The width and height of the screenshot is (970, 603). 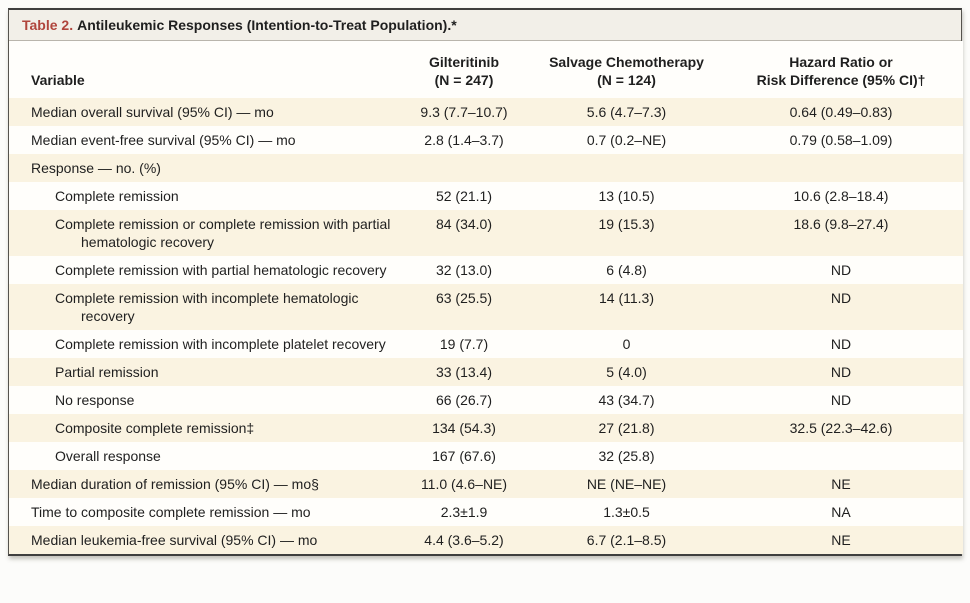 What do you see at coordinates (626, 540) in the screenshot?
I see `row-salvage-chemotherapy-value: 6.7 (2.1–8.5)` at bounding box center [626, 540].